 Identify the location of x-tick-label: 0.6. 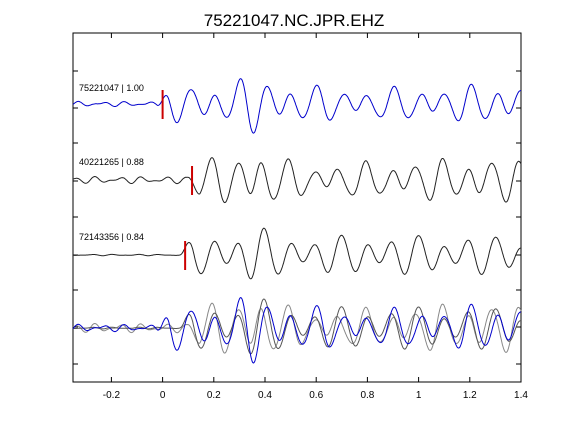
(316, 395).